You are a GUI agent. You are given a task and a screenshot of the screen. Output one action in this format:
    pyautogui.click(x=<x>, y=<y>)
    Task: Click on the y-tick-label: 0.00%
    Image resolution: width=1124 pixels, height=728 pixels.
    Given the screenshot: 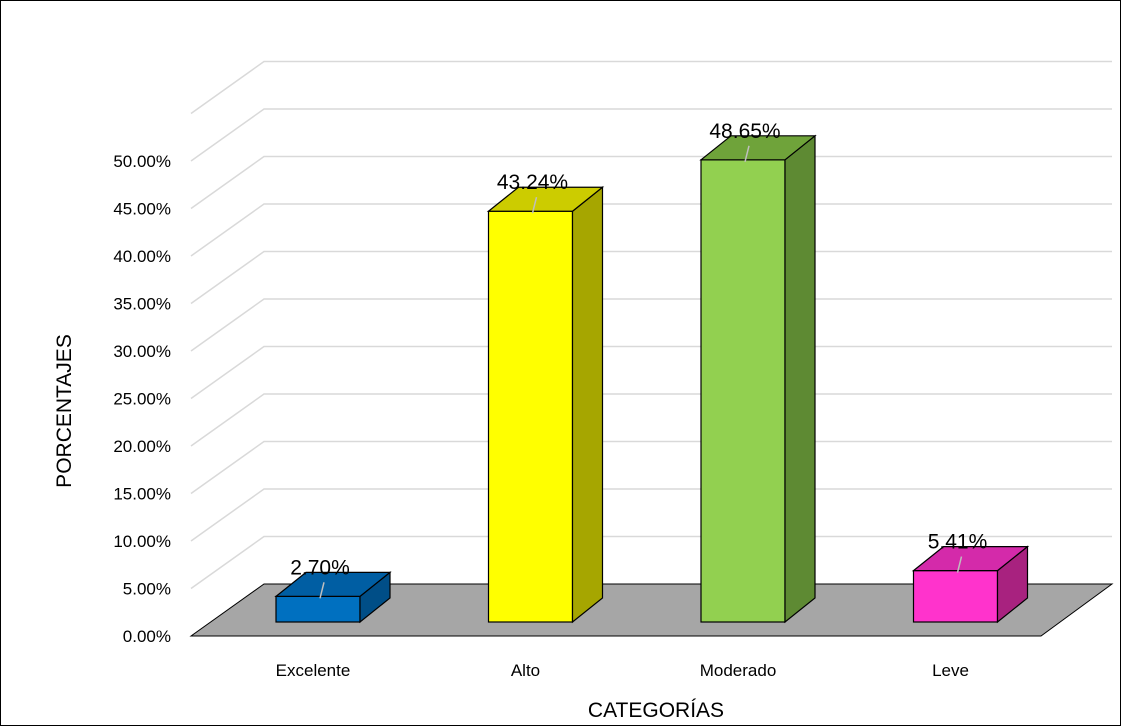 What is the action you would take?
    pyautogui.click(x=147, y=636)
    